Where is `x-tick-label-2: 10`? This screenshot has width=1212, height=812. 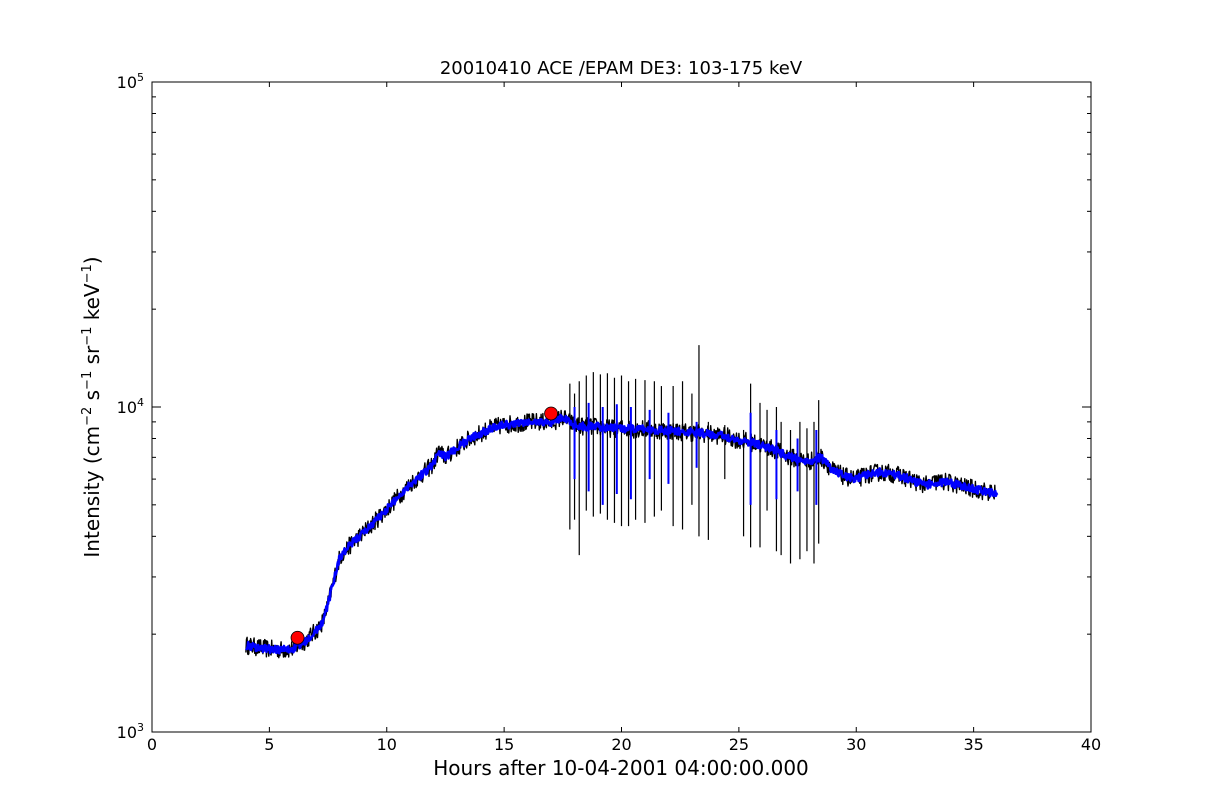 x-tick-label-2: 10 is located at coordinates (387, 744).